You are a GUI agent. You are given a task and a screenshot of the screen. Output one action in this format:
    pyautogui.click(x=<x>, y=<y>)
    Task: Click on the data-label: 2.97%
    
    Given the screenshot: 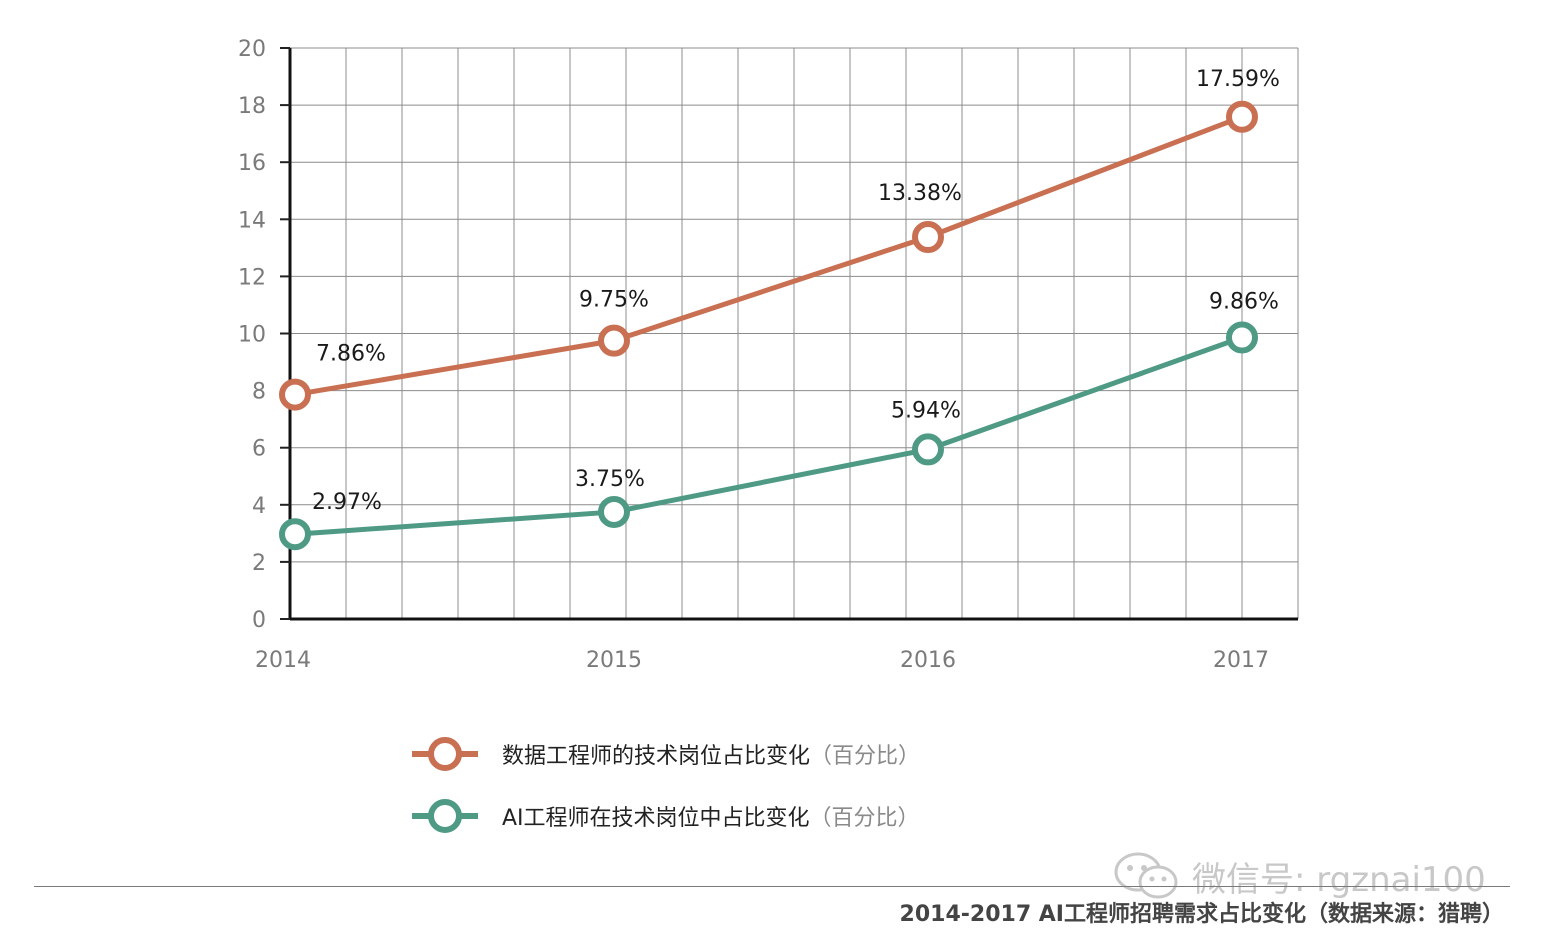 What is the action you would take?
    pyautogui.click(x=347, y=502)
    